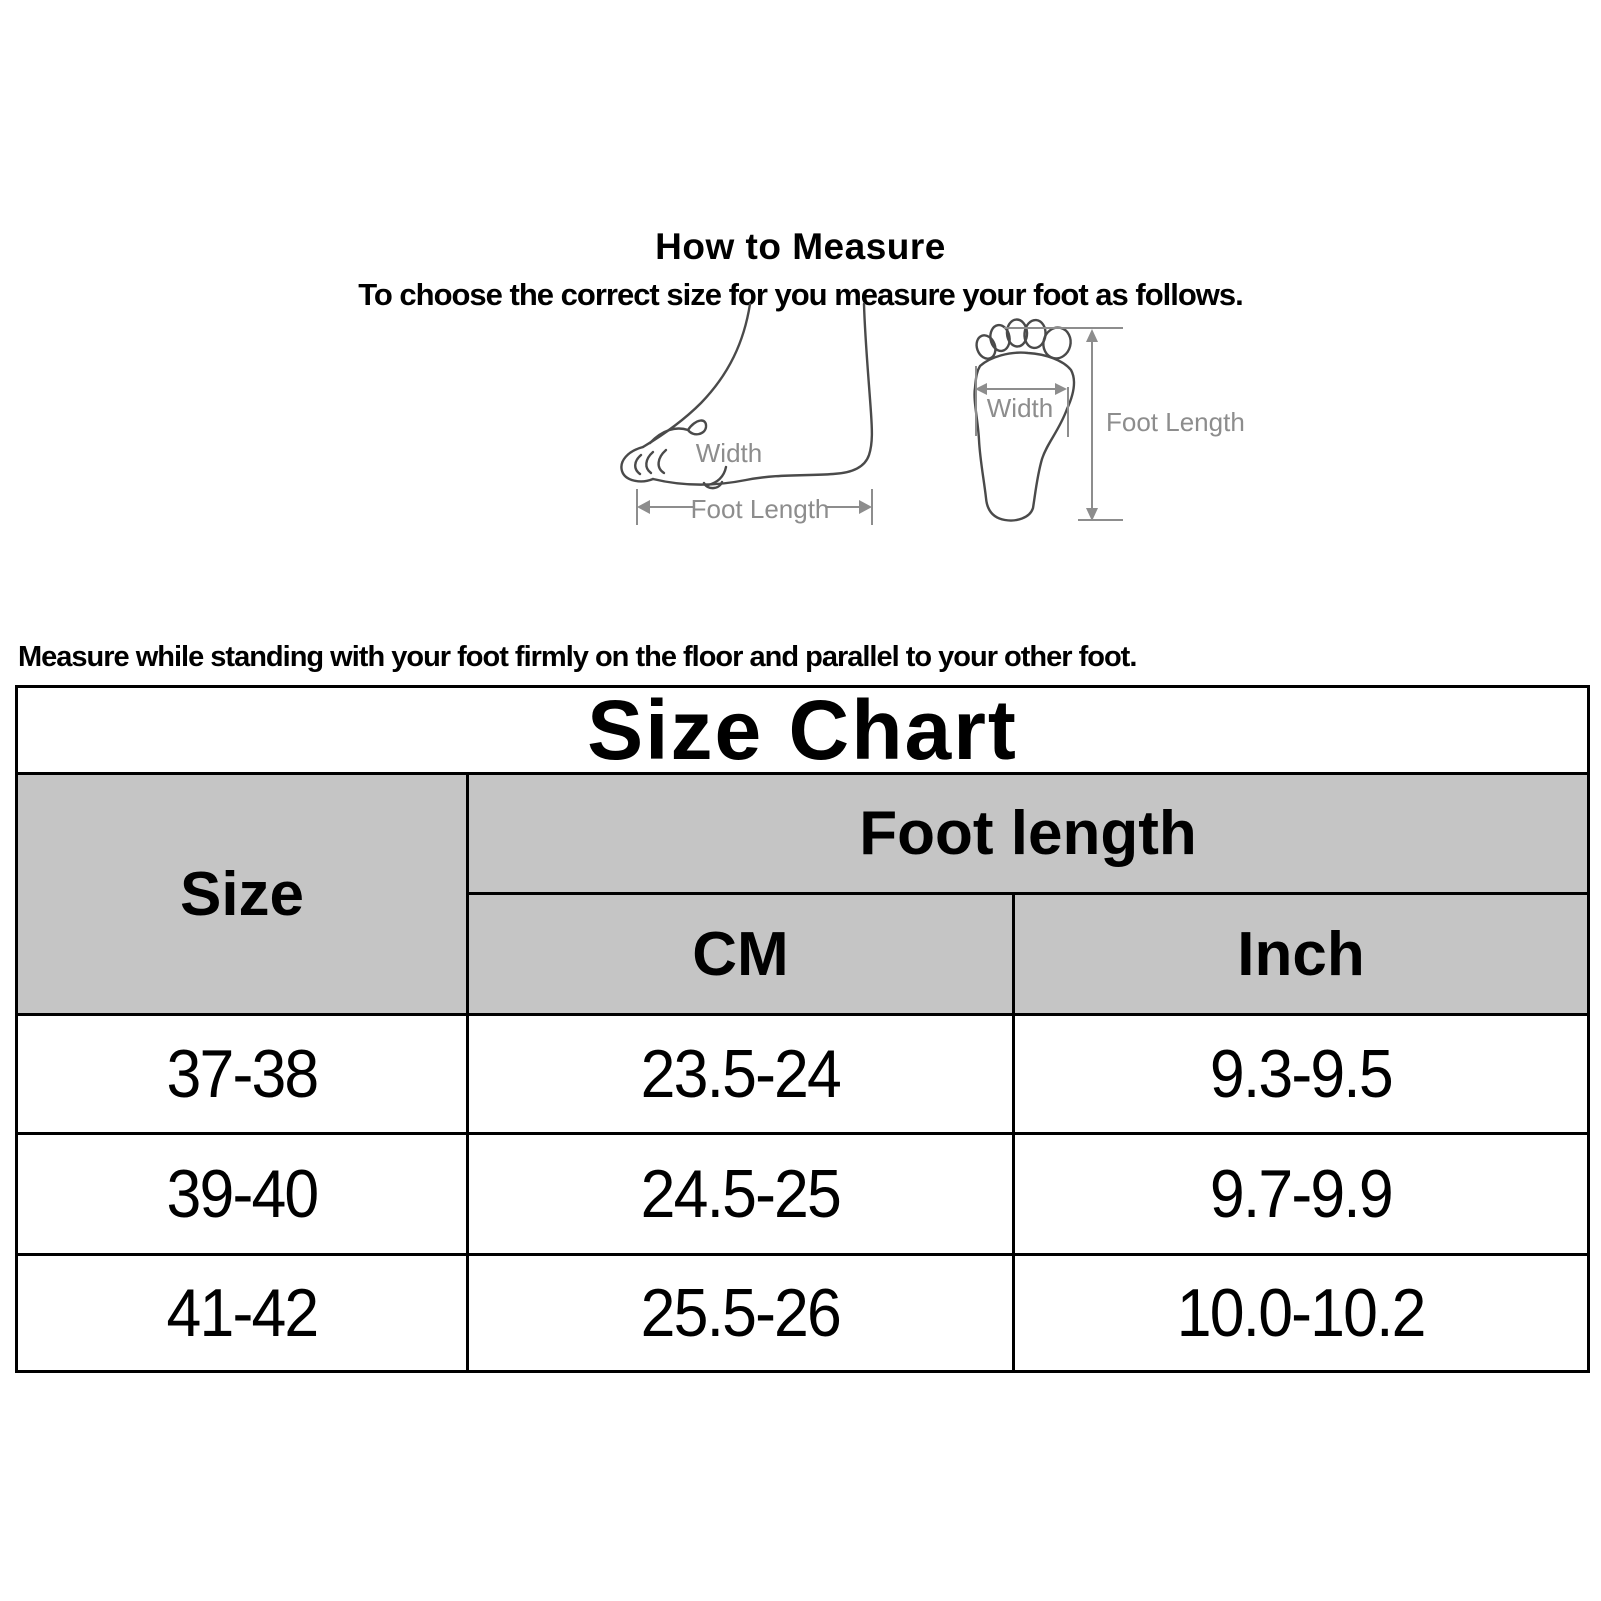 Image resolution: width=1601 pixels, height=1601 pixels. I want to click on measurement-diagrams: Width Foot Length Width, so click(932, 413).